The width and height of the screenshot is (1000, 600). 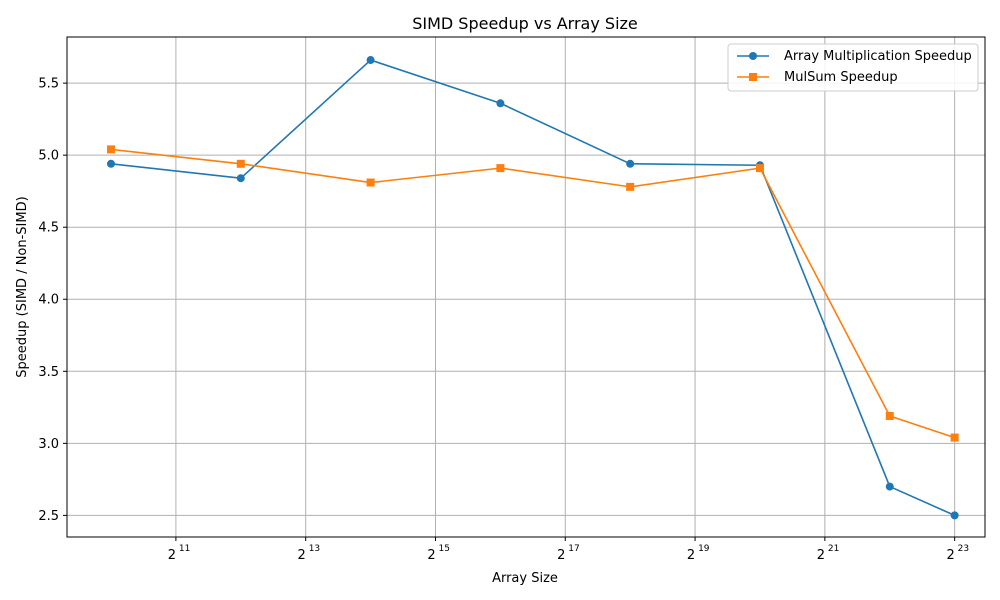 I want to click on y-axis-label: Speedup (SIMD / Non-SIMD), so click(x=22, y=286).